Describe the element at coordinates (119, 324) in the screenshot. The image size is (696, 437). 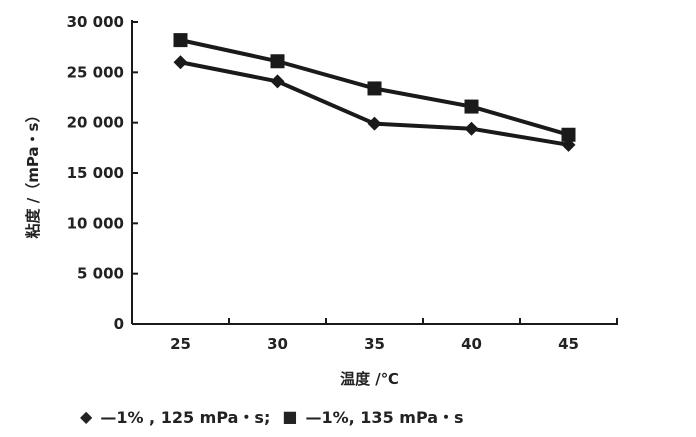
I see `y-tick-label: 0` at that location.